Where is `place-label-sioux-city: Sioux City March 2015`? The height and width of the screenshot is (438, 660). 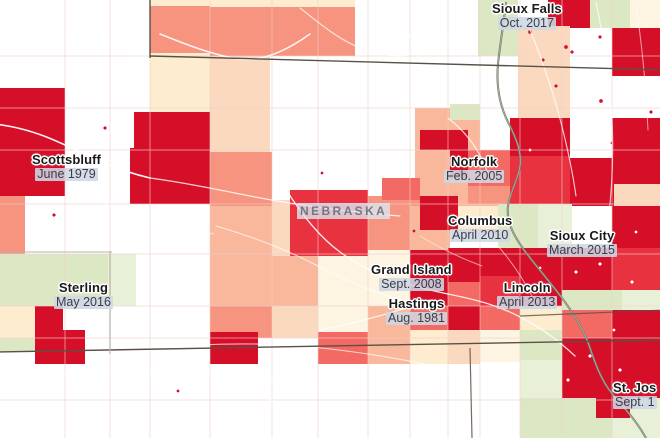
place-label-sioux-city: Sioux City March 2015 is located at coordinates (582, 243).